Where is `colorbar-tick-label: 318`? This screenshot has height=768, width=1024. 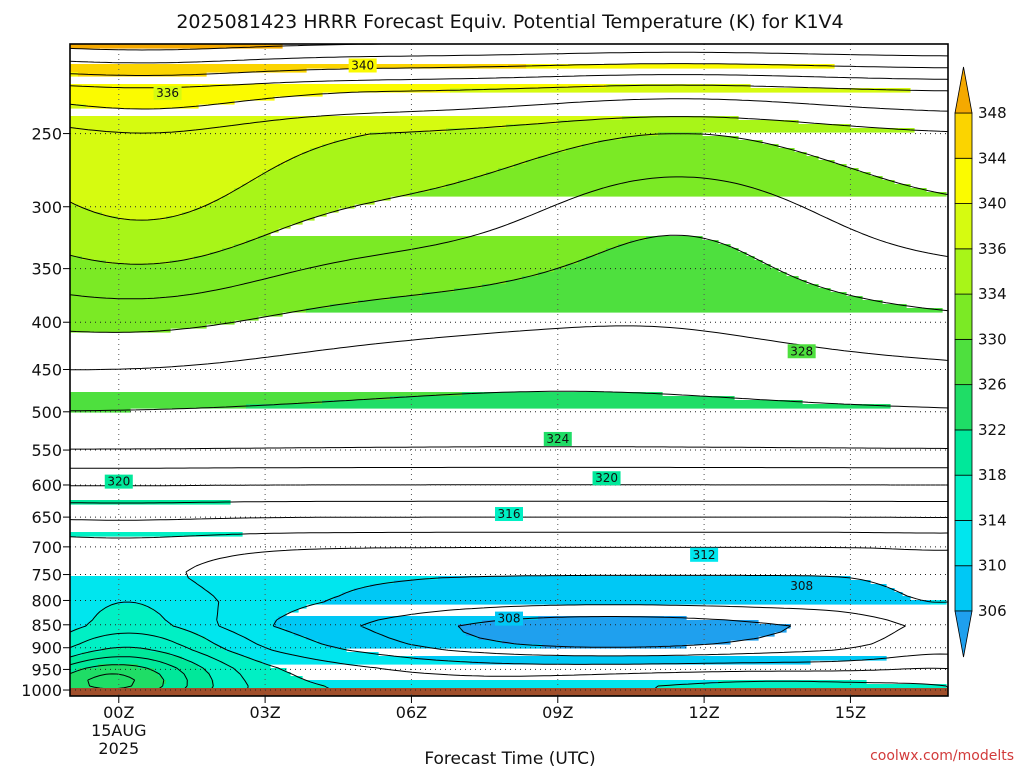 colorbar-tick-label: 318 is located at coordinates (992, 475).